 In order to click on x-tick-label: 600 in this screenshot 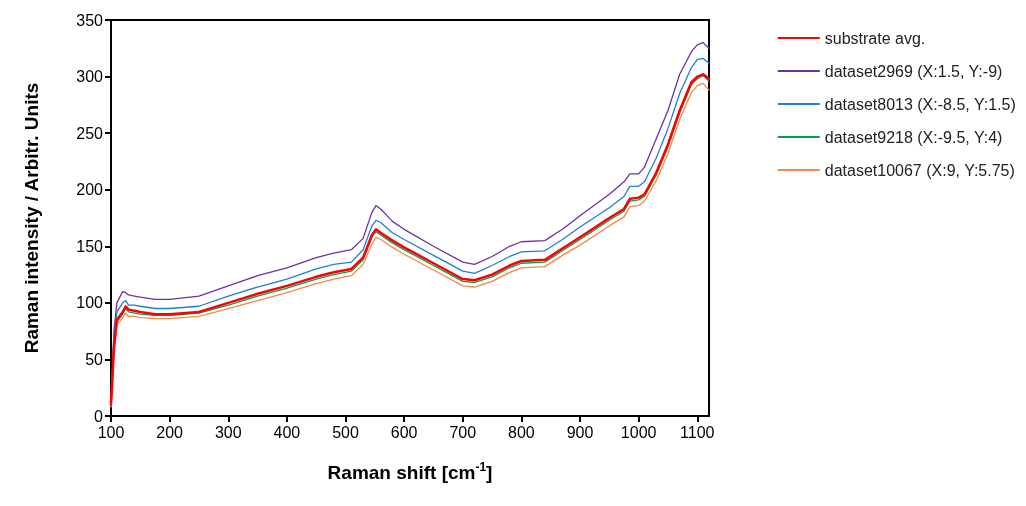, I will do `click(404, 432)`.